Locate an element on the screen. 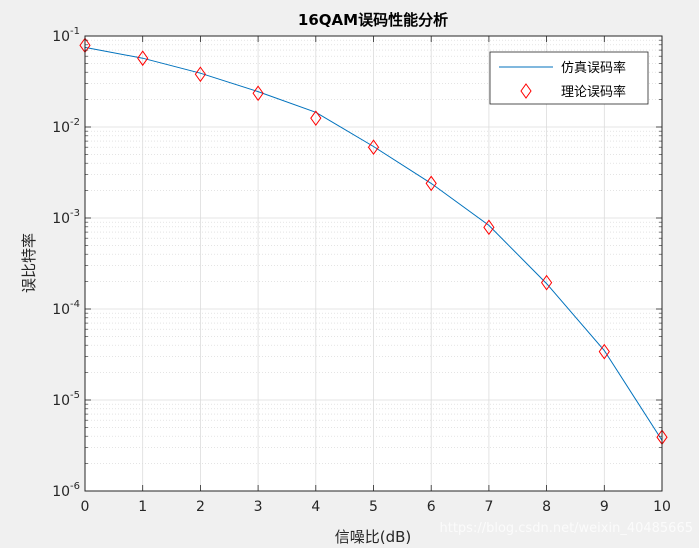  y-tick-label-exponent: -3 is located at coordinates (75, 213).